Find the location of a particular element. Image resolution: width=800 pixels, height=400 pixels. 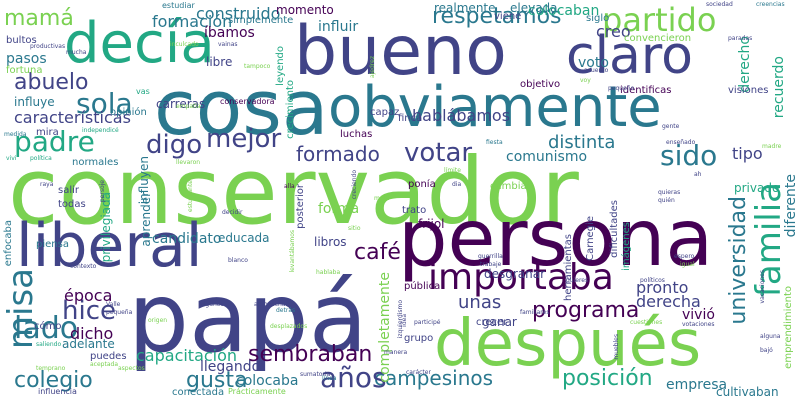

word-formado: formado is located at coordinates (338, 154).